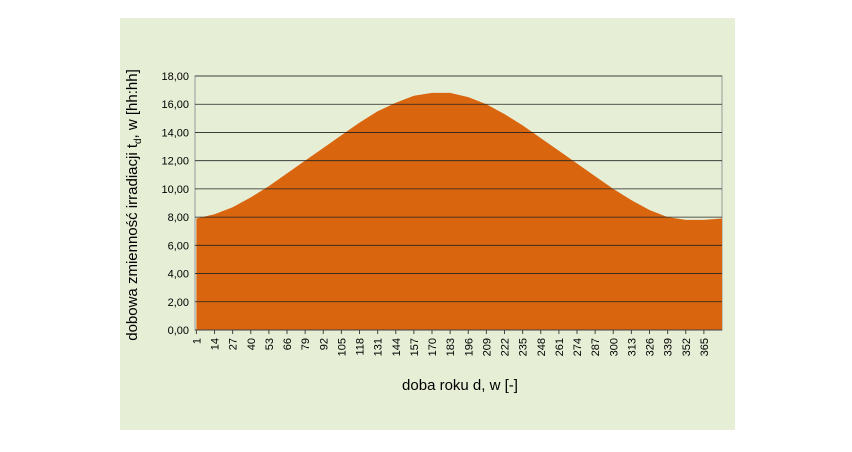 The image size is (852, 452). What do you see at coordinates (138, 141) in the screenshot?
I see `y-axis-label-sub: d` at bounding box center [138, 141].